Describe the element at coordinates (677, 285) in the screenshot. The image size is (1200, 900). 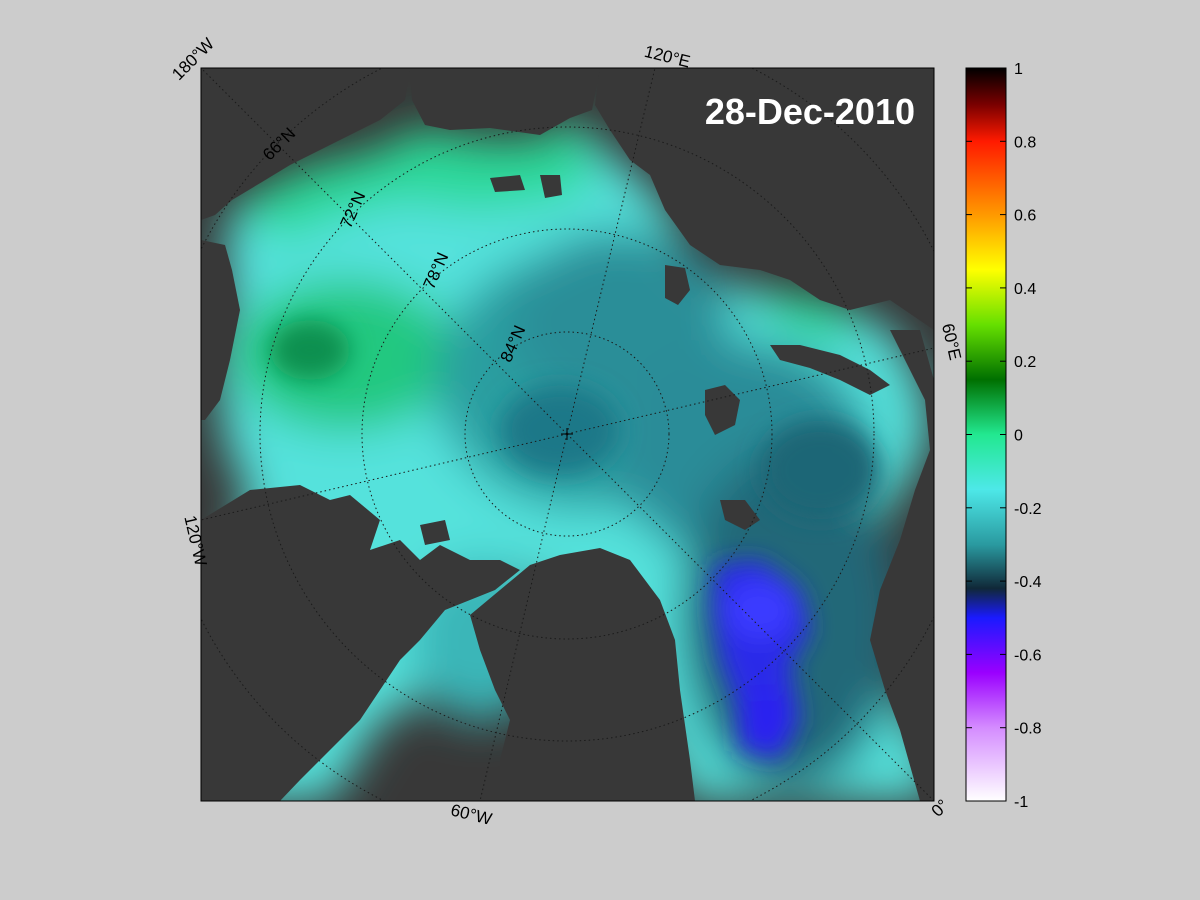
I see `franz-josef-land` at that location.